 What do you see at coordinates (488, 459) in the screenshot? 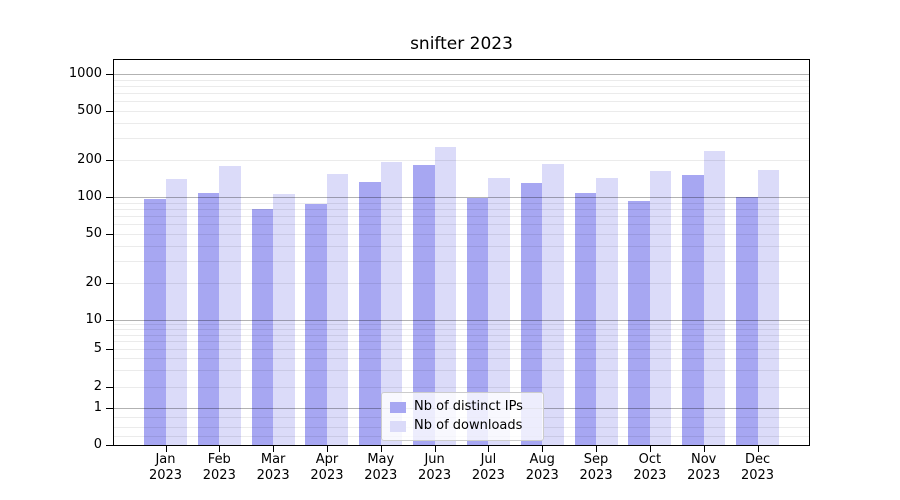
I see `x-label-month: Jul` at bounding box center [488, 459].